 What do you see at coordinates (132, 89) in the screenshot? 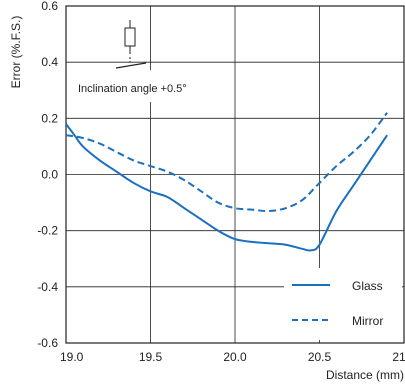
I see `inclination-annotation: Inclination angle +0.5°` at bounding box center [132, 89].